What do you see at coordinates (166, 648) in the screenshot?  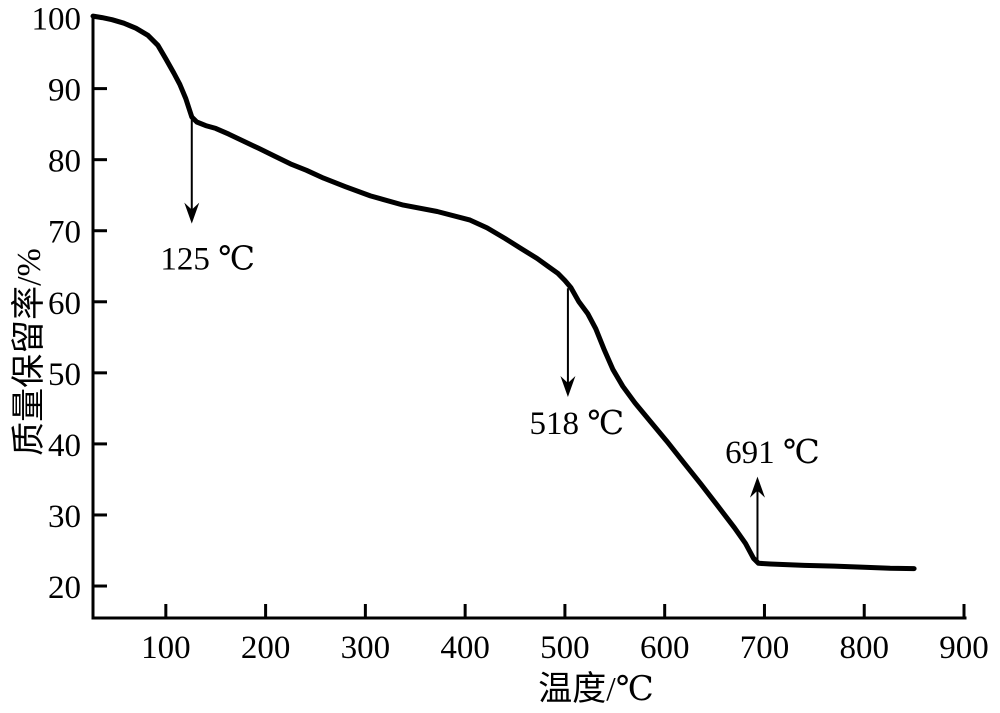 I see `x-tick-label: 100` at bounding box center [166, 648].